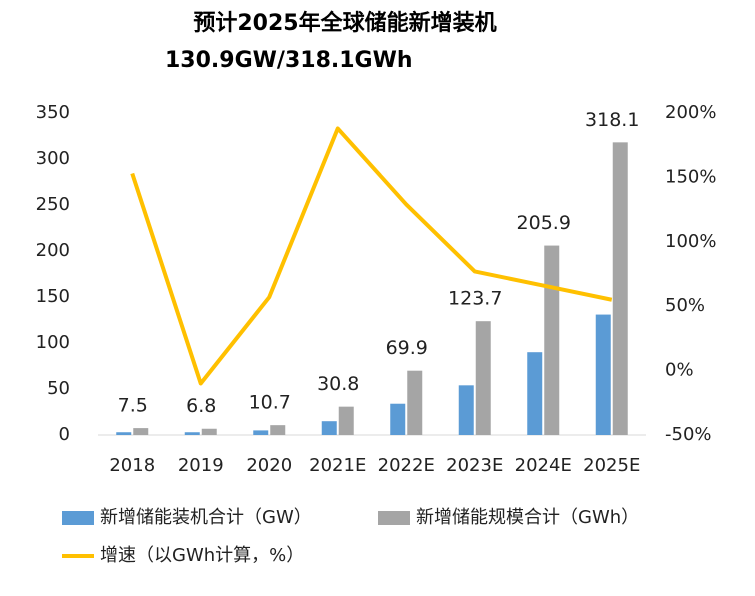 This screenshot has width=755, height=596. I want to click on legend-label: 新增储能装机合计（GW）, so click(206, 517).